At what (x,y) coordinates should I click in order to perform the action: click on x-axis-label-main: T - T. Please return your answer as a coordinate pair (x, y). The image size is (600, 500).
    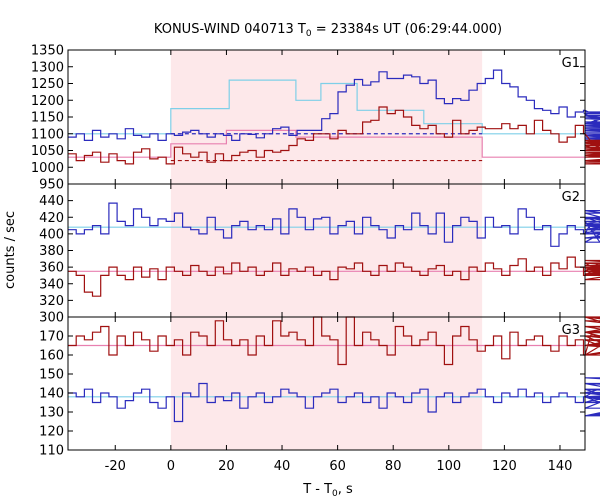
    Looking at the image, I should click on (317, 489).